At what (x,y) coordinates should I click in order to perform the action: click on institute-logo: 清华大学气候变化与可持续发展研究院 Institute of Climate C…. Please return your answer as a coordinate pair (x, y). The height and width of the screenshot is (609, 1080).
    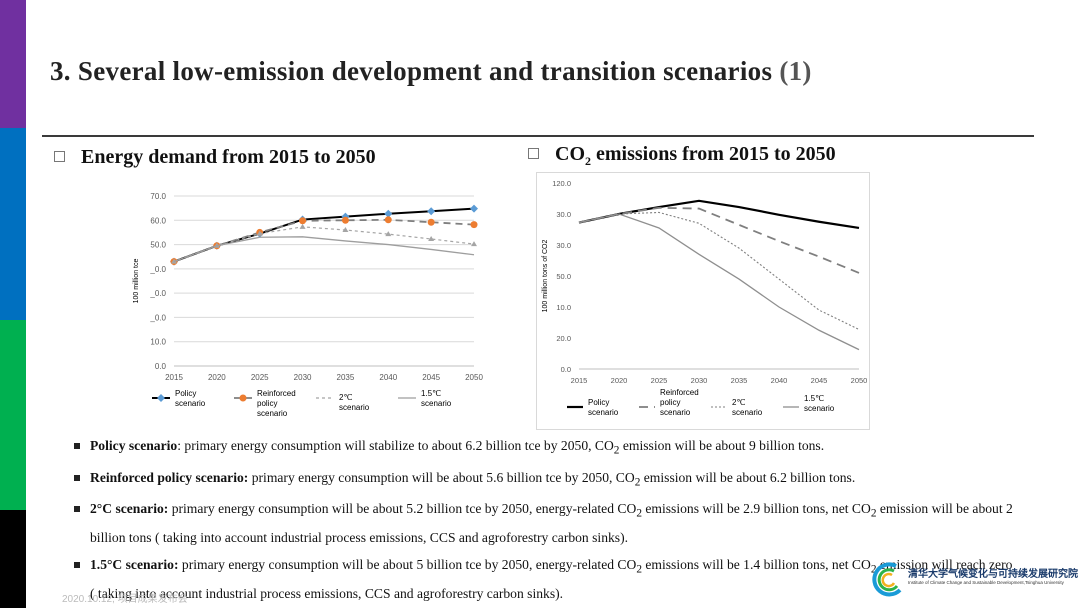
    Looking at the image, I should click on (974, 580).